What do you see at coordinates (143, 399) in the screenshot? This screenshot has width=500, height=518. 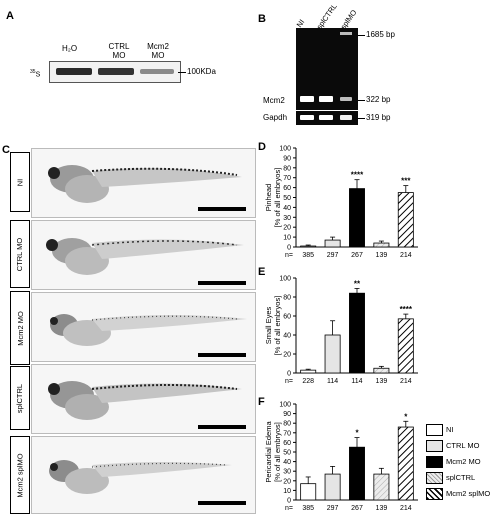 I see `embryo-image-splctrl` at bounding box center [143, 399].